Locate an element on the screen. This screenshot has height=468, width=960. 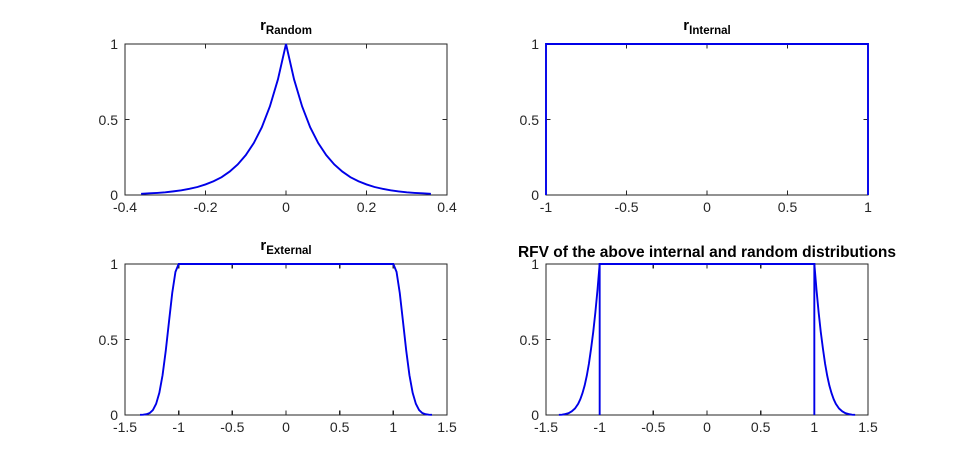
curve-internal-distribution is located at coordinates (707, 119).